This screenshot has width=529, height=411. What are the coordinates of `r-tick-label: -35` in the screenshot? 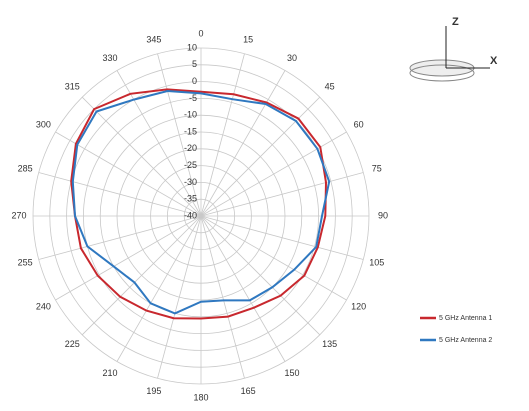 It's located at (190, 199).